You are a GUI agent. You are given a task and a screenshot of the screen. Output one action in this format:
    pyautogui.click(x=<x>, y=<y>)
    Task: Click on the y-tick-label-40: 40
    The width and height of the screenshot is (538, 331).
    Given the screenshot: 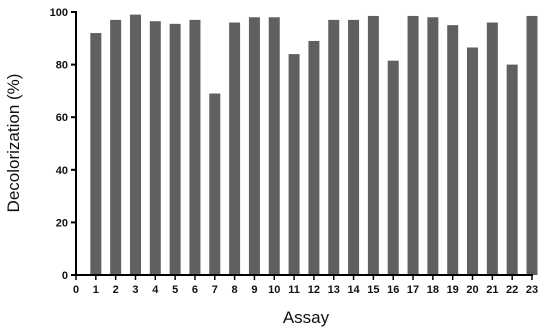 What is the action you would take?
    pyautogui.click(x=62, y=171)
    